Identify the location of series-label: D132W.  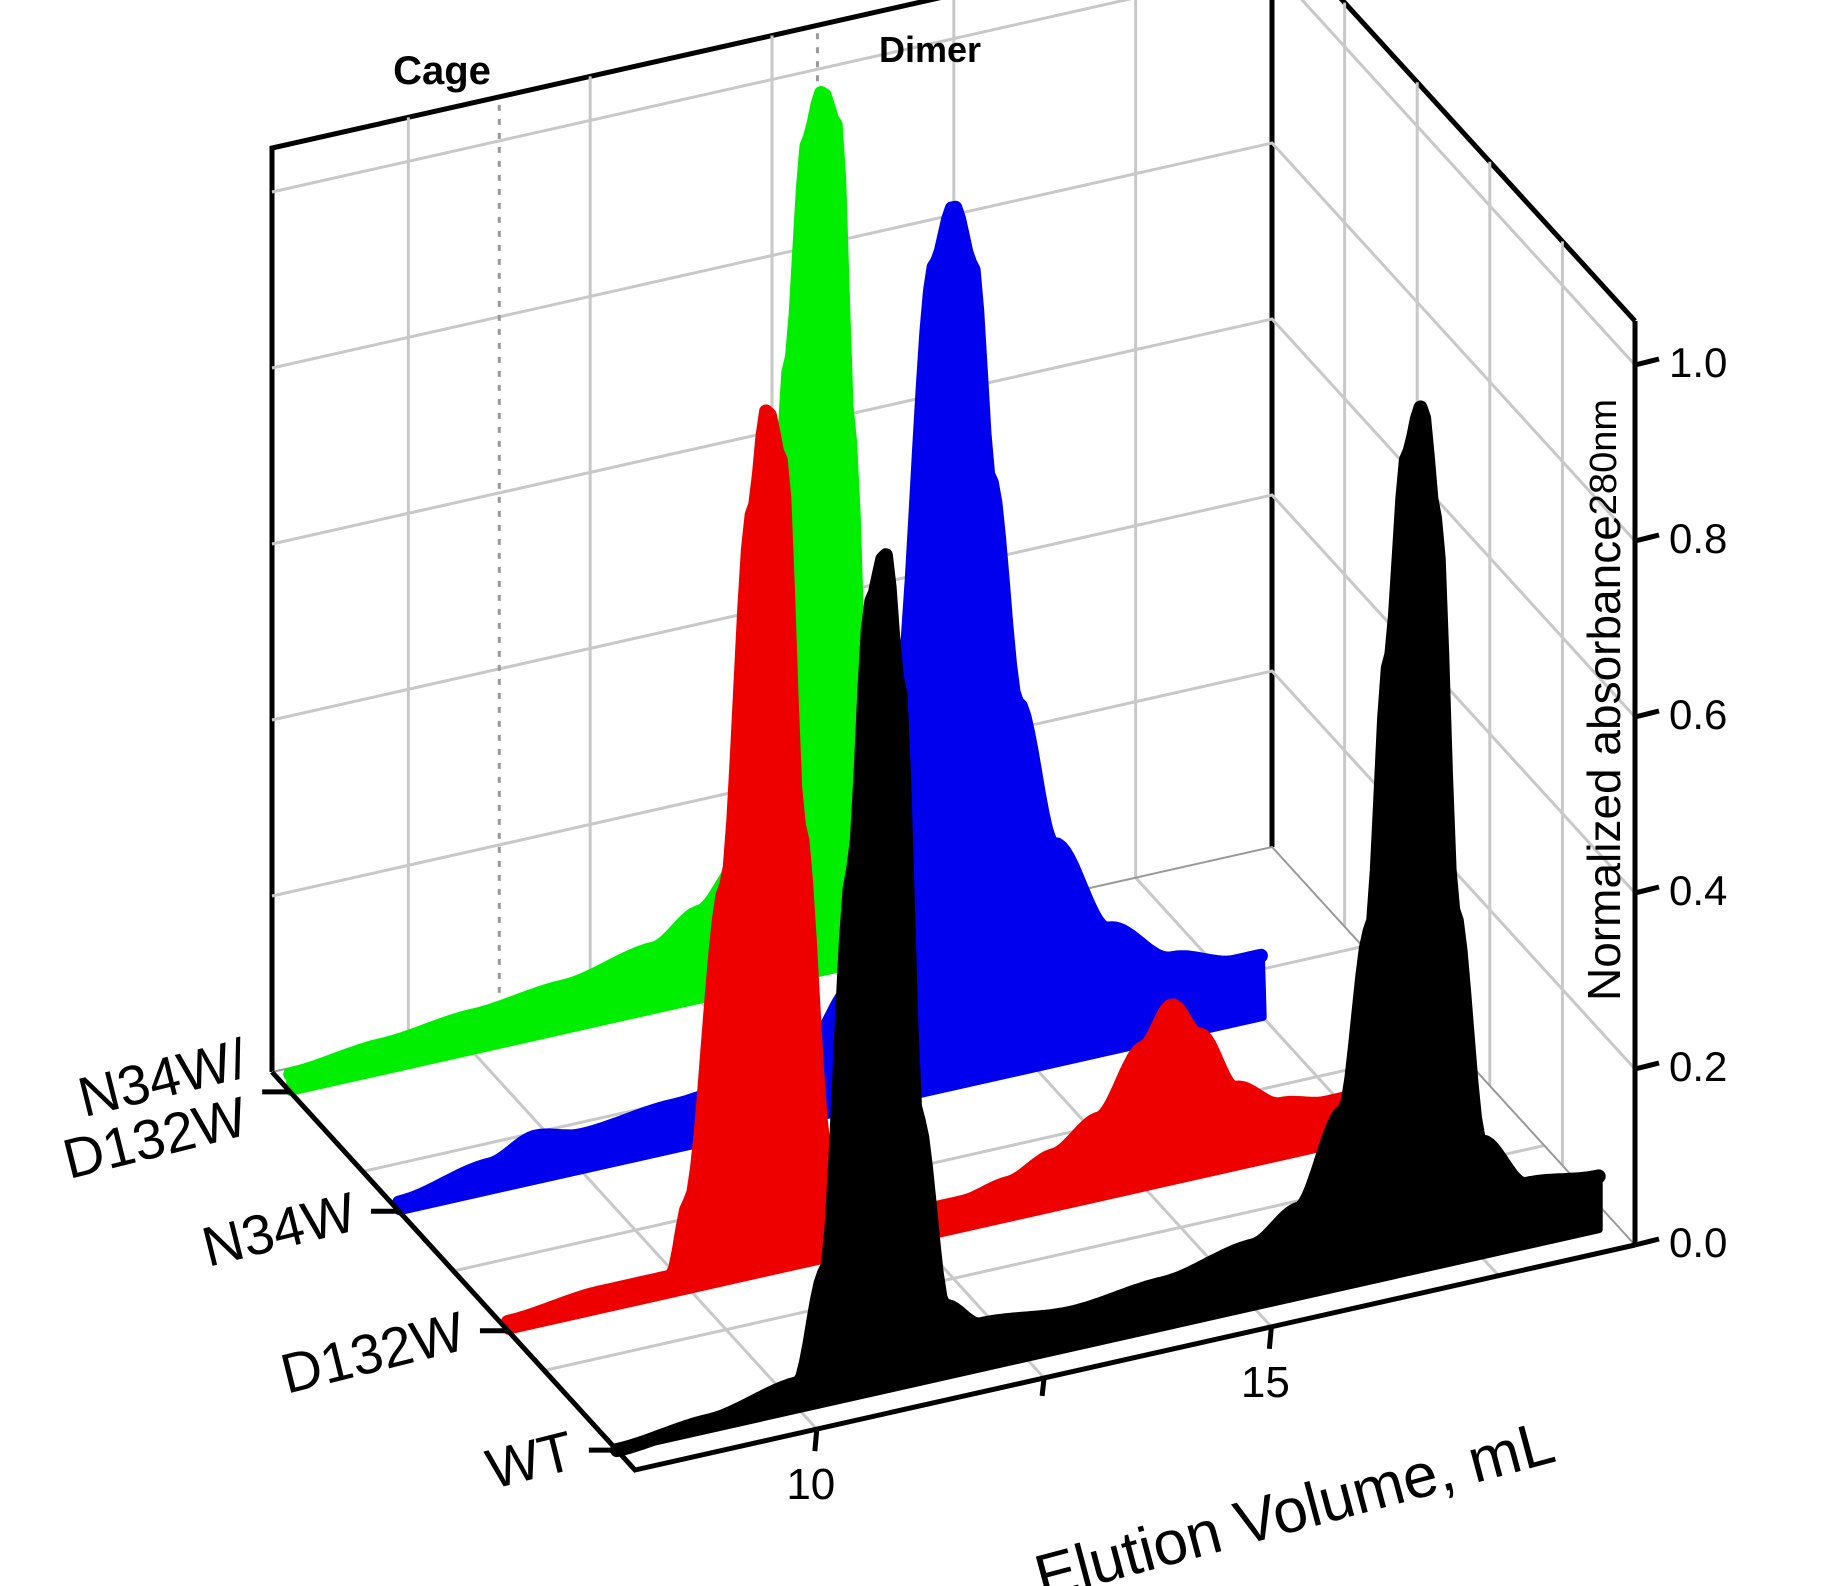
(372, 1352).